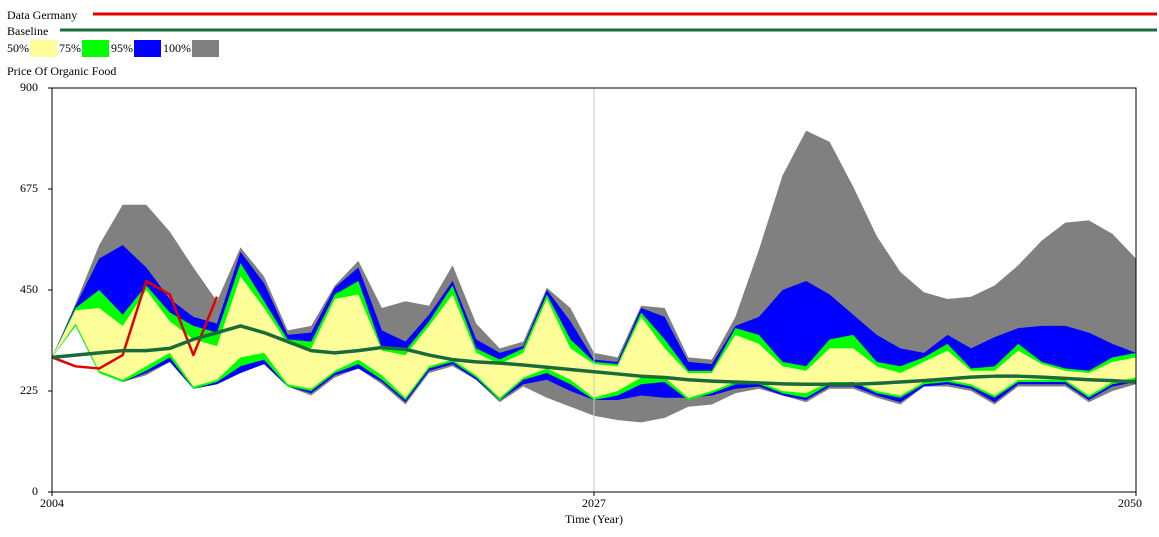 Image resolution: width=1159 pixels, height=537 pixels. What do you see at coordinates (29, 188) in the screenshot?
I see `y-tick-label: 675` at bounding box center [29, 188].